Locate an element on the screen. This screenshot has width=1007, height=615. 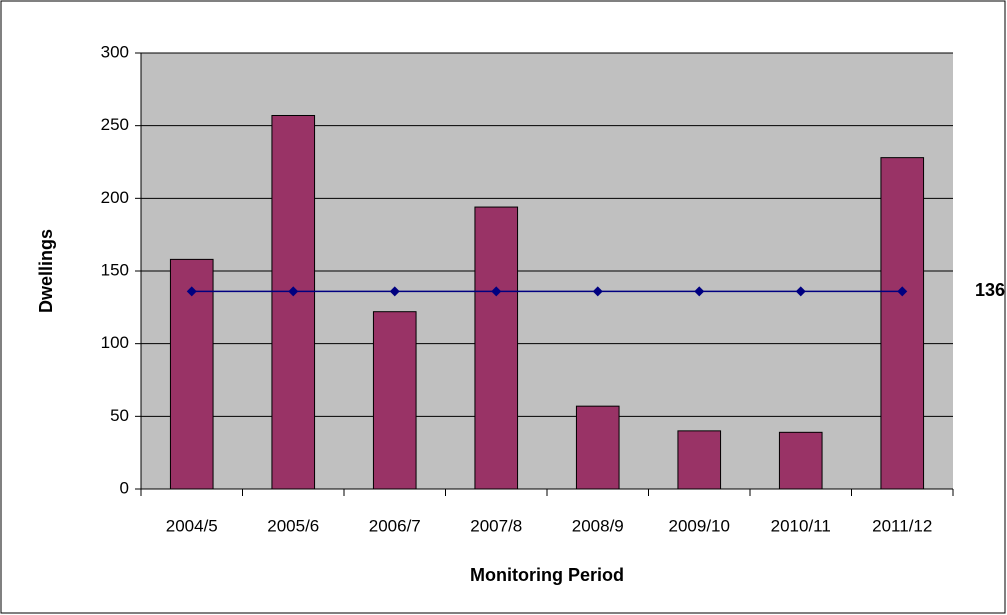
y-tick-label: 100 is located at coordinates (115, 342).